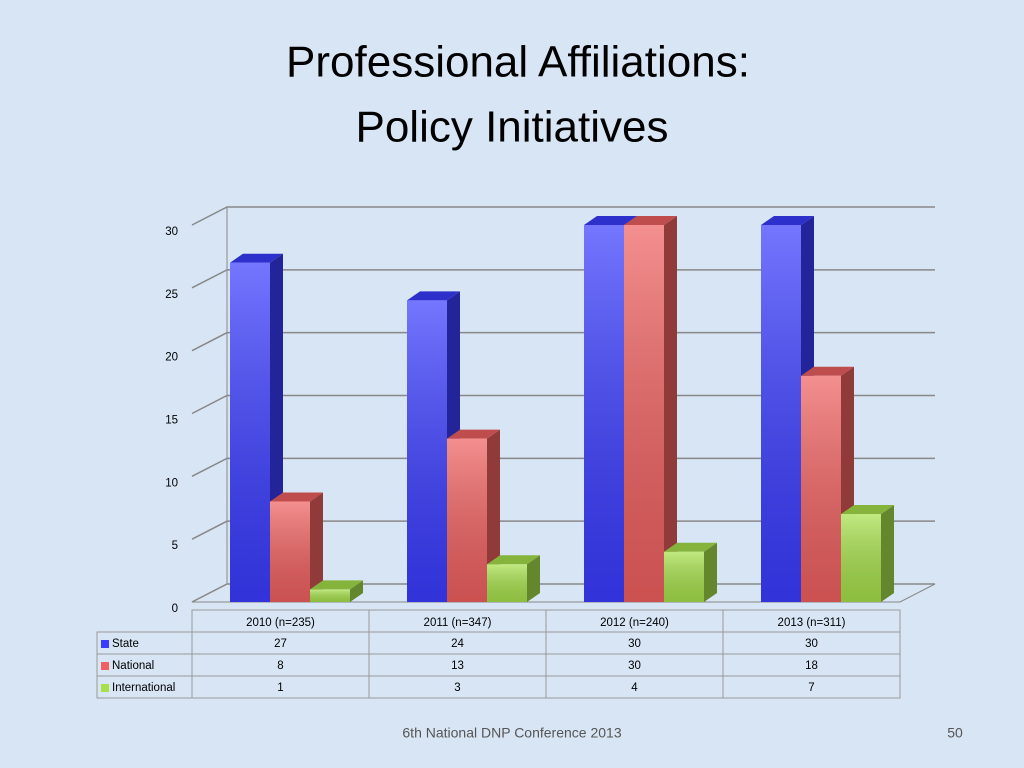 This screenshot has height=768, width=1024. I want to click on x-tick-label: 2012 (n=240), so click(634, 623).